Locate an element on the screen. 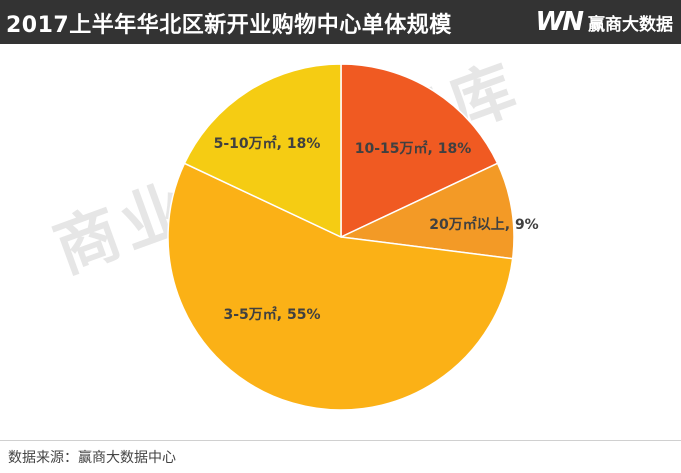 The height and width of the screenshot is (473, 681). chart-header: 2017上半年华北区新开业购物中心单体规模 WN 赢商大数据 is located at coordinates (340, 22).